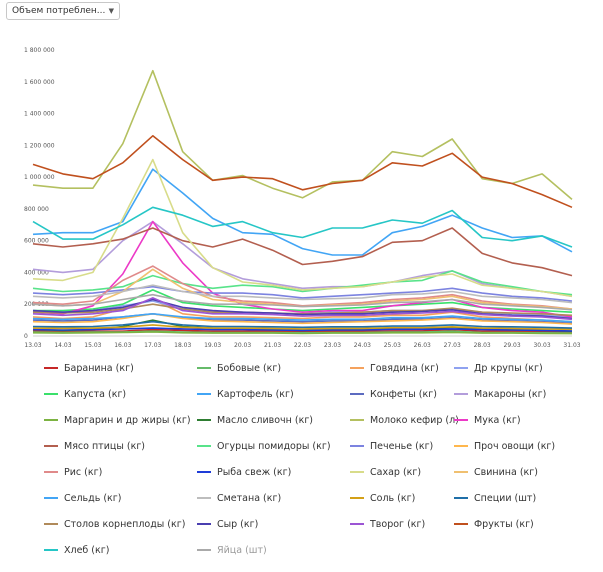 This screenshot has height=572, width=603. Describe the element at coordinates (274, 446) in the screenshot. I see `legend-label: Огурцы помидоры (кг)` at that location.